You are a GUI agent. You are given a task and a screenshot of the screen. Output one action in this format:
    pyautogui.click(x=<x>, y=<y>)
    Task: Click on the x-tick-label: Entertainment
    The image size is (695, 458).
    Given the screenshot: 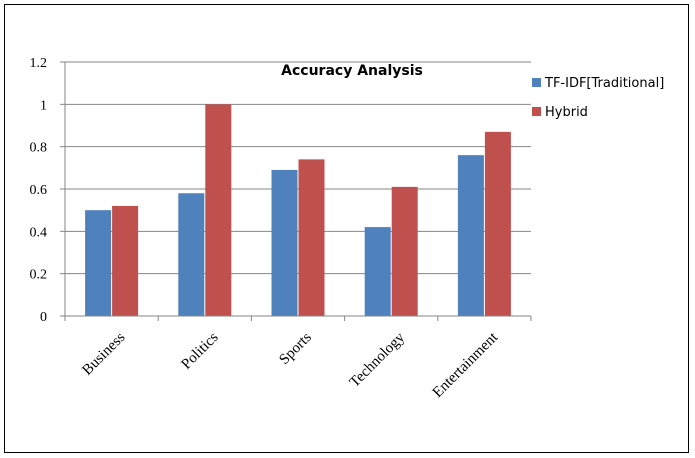 What is the action you would take?
    pyautogui.click(x=466, y=365)
    